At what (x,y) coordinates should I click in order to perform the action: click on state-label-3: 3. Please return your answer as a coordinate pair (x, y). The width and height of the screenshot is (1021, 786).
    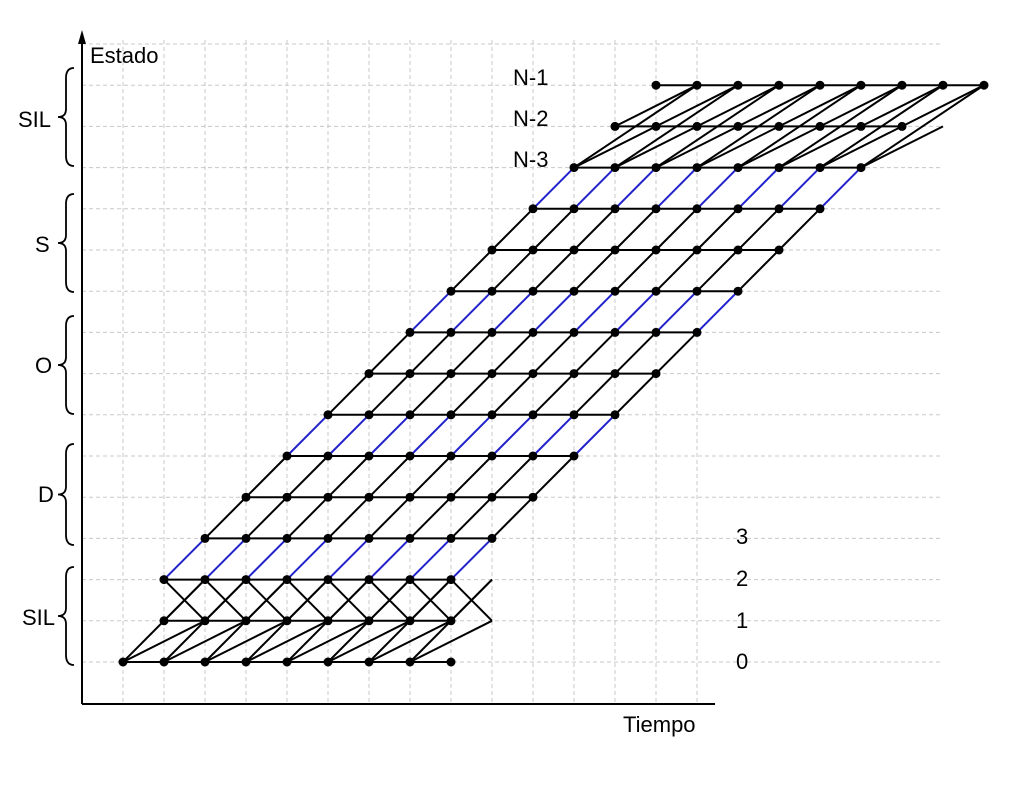
    Looking at the image, I should click on (742, 536).